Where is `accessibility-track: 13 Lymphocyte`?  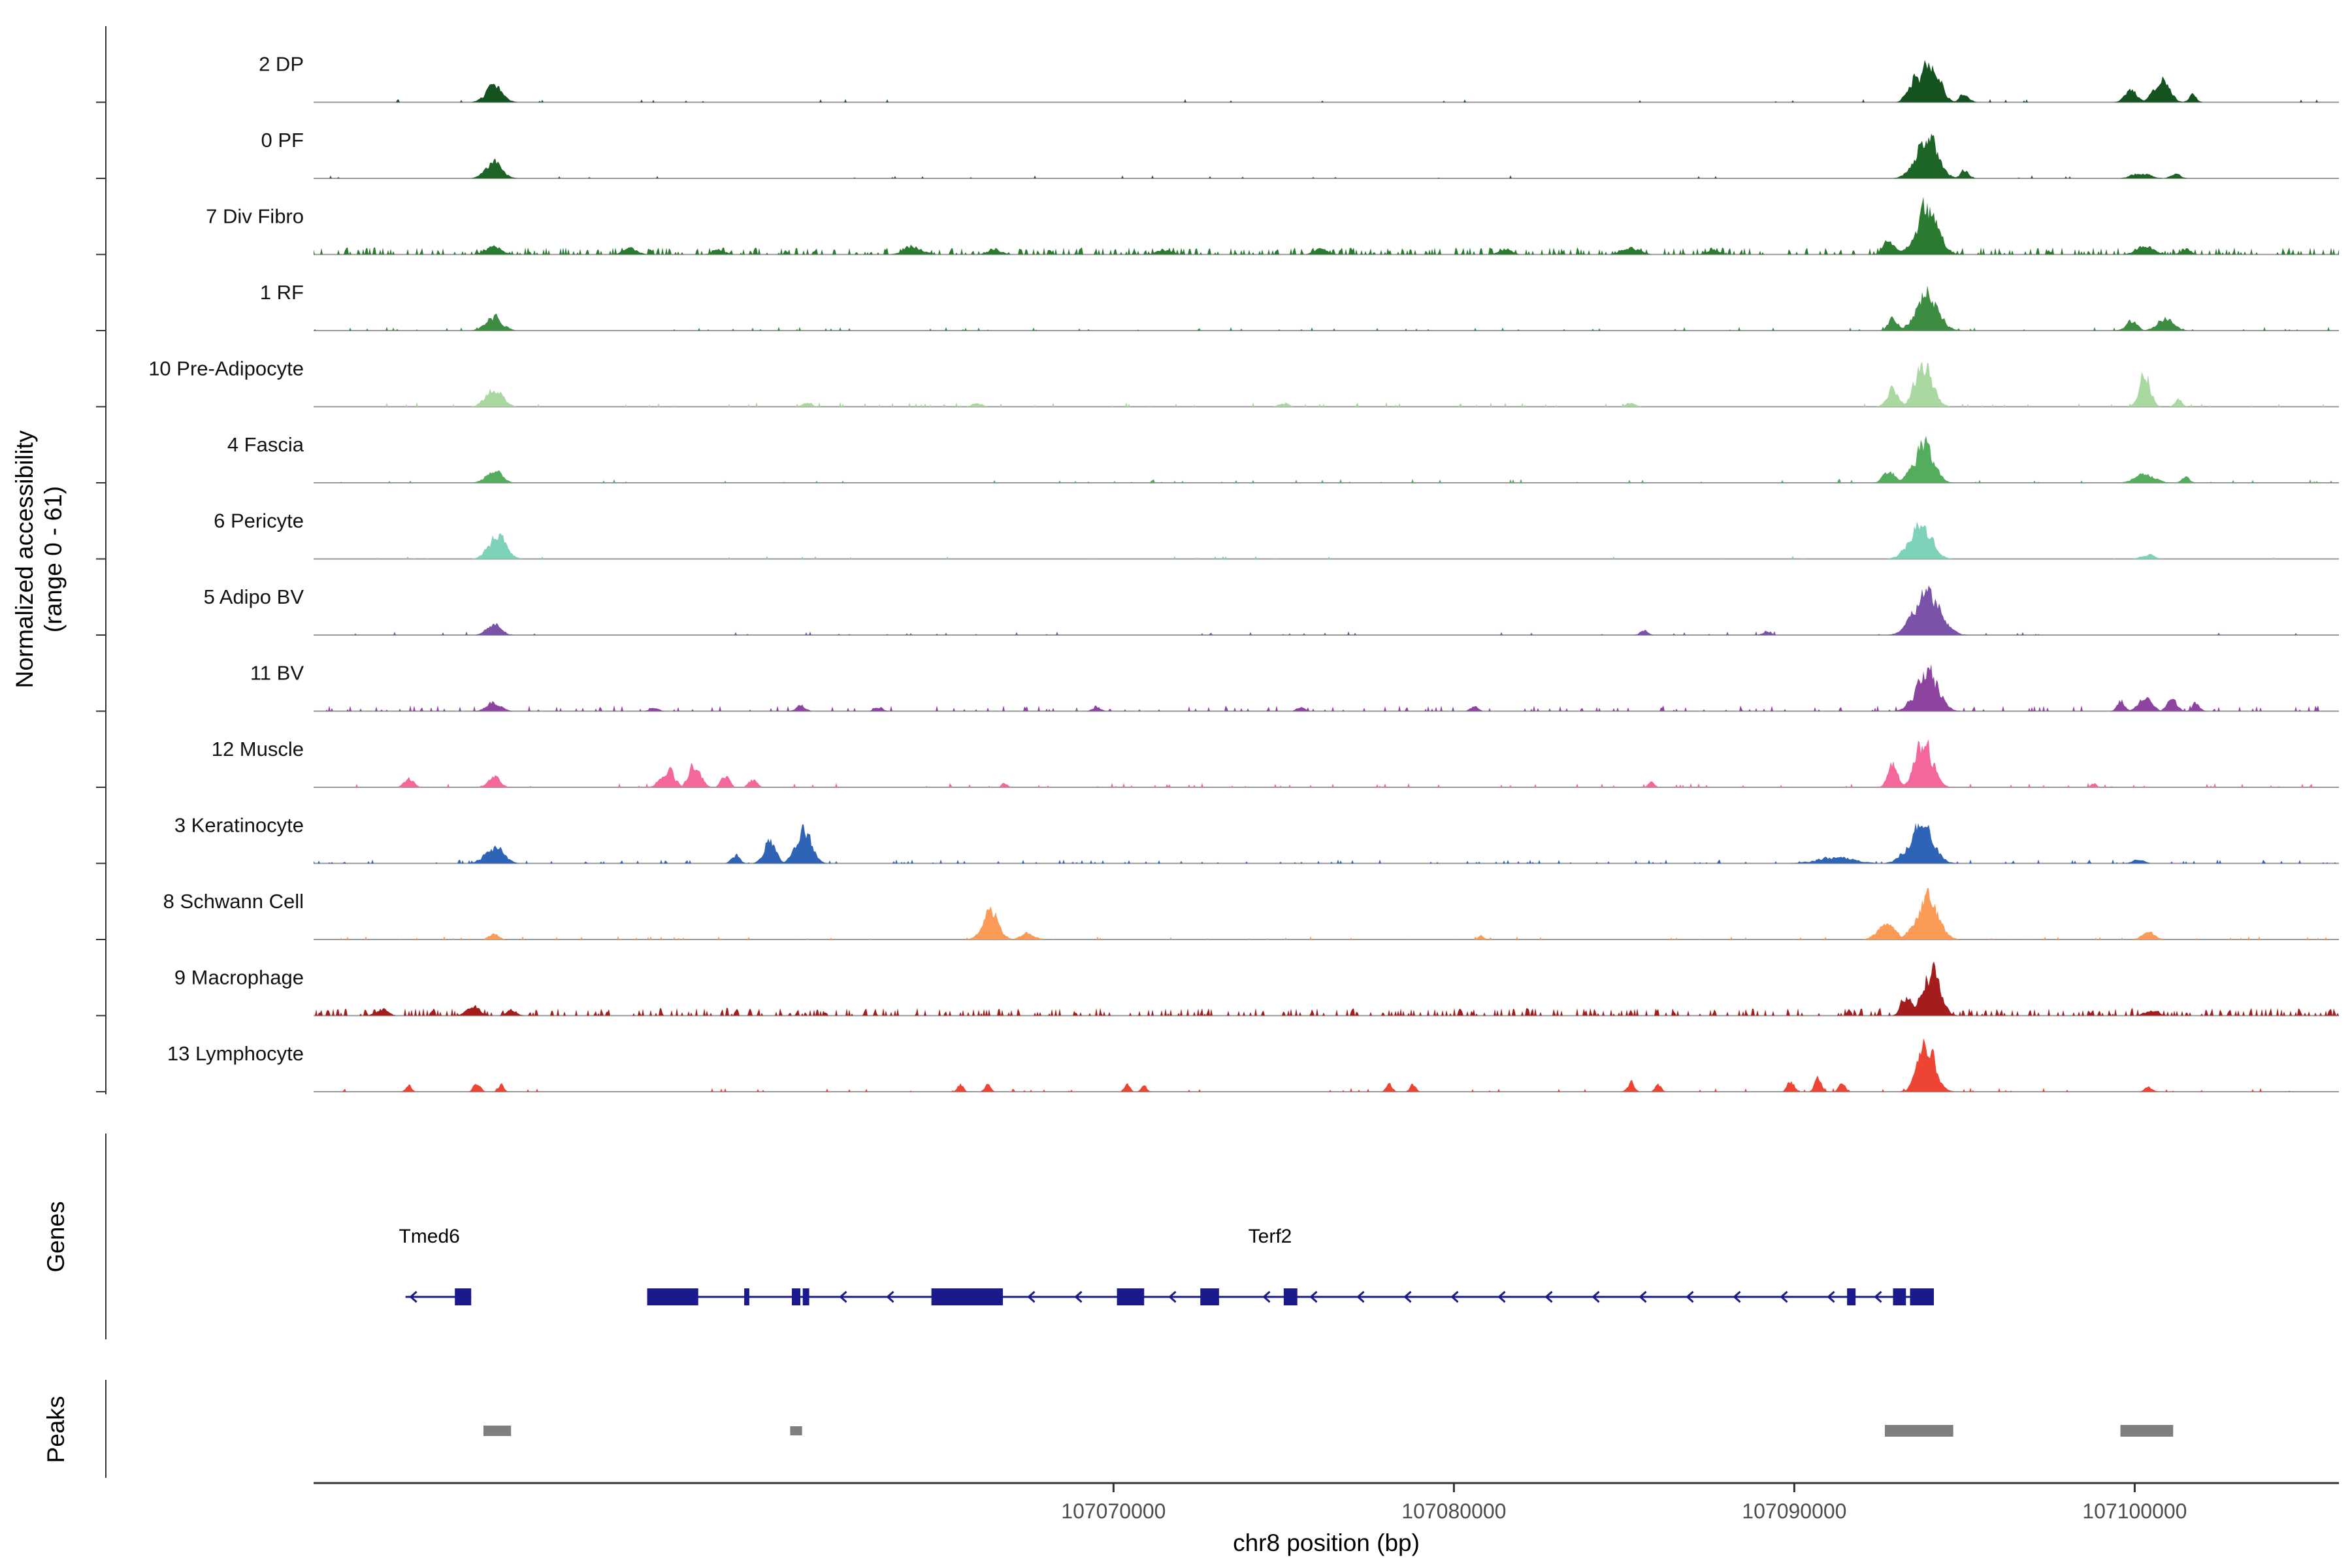
accessibility-track: 13 Lymphocyte is located at coordinates (1217, 1065).